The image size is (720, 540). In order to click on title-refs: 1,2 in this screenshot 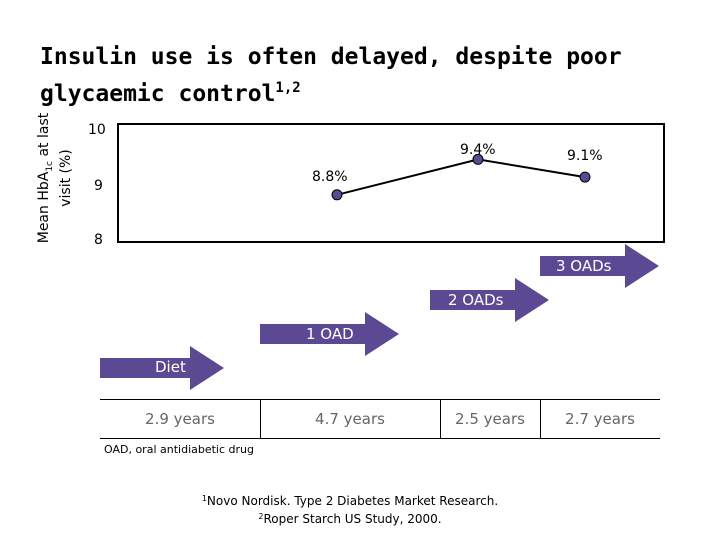, I will do `click(288, 88)`.